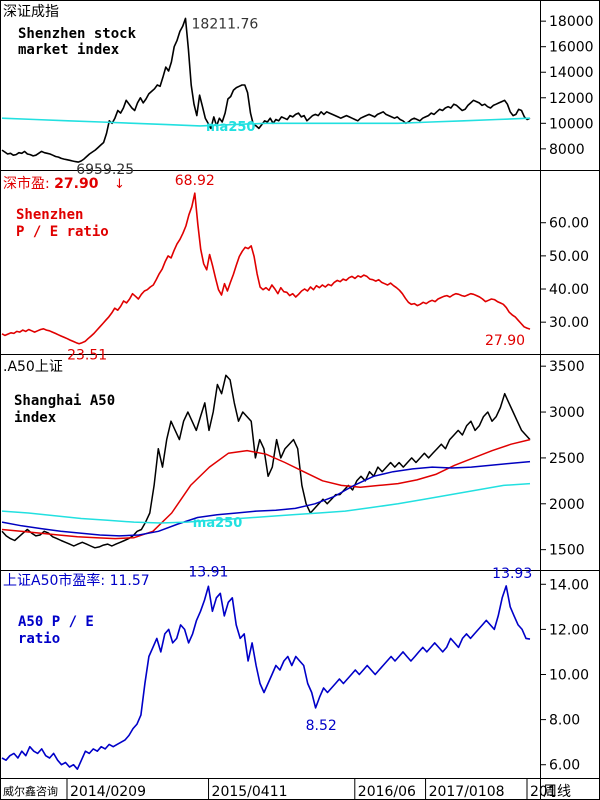 This screenshot has height=800, width=600. What do you see at coordinates (569, 323) in the screenshot?
I see `y-tick-label: 30.00` at bounding box center [569, 323].